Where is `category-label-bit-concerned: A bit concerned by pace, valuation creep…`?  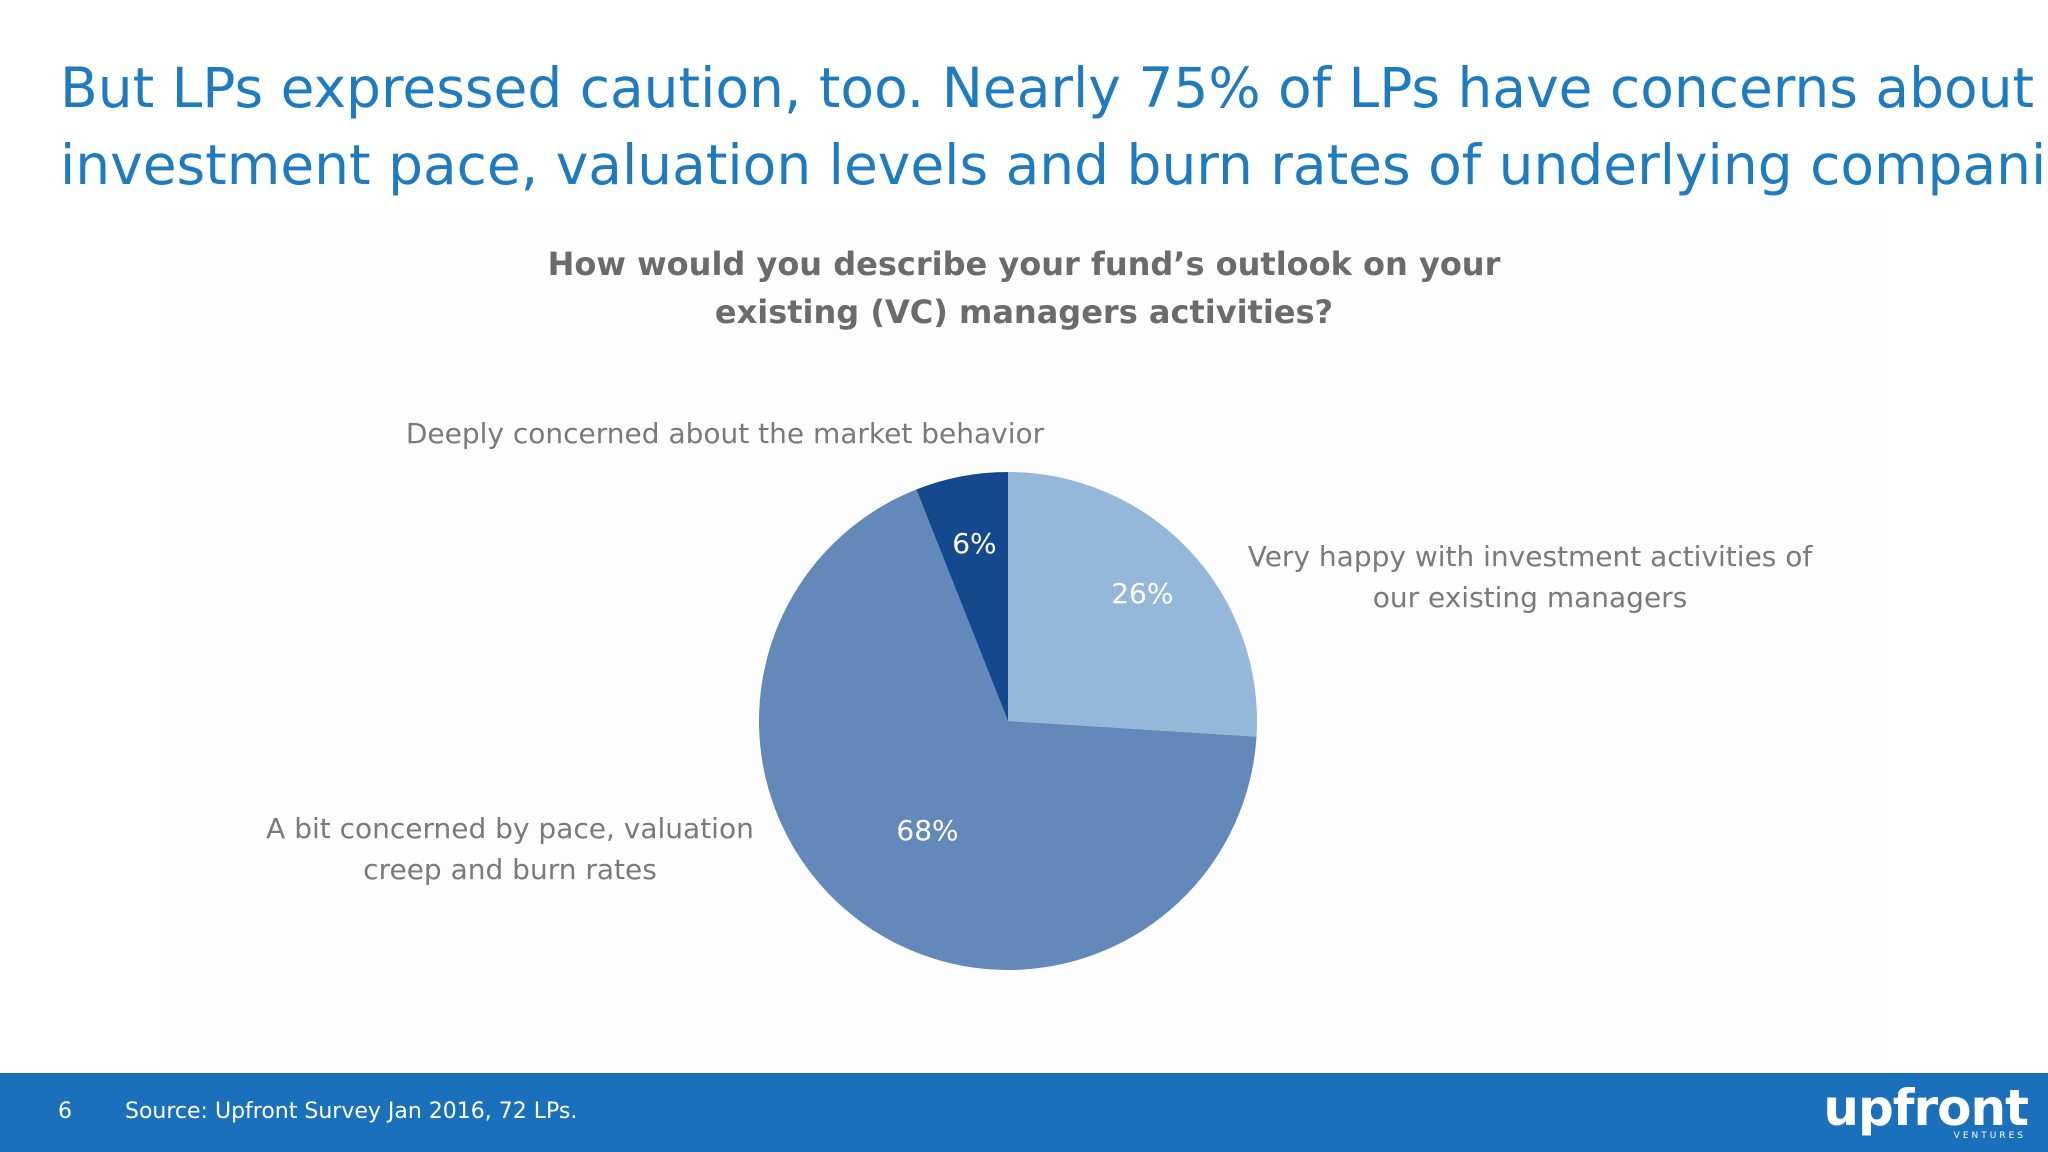
category-label-bit-concerned: A bit concerned by pace, valuation creep… is located at coordinates (510, 849).